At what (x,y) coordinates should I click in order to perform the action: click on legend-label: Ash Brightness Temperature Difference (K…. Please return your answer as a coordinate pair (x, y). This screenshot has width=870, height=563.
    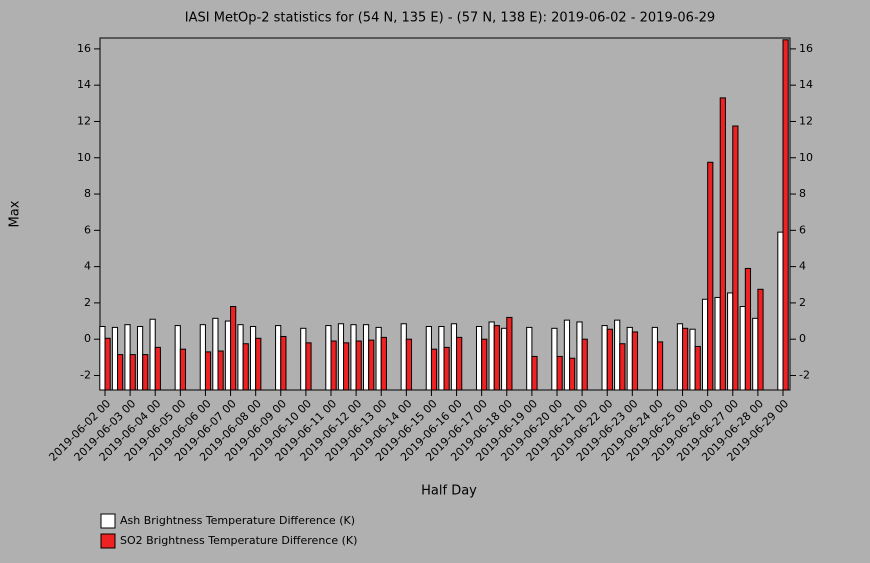
    Looking at the image, I should click on (237, 520).